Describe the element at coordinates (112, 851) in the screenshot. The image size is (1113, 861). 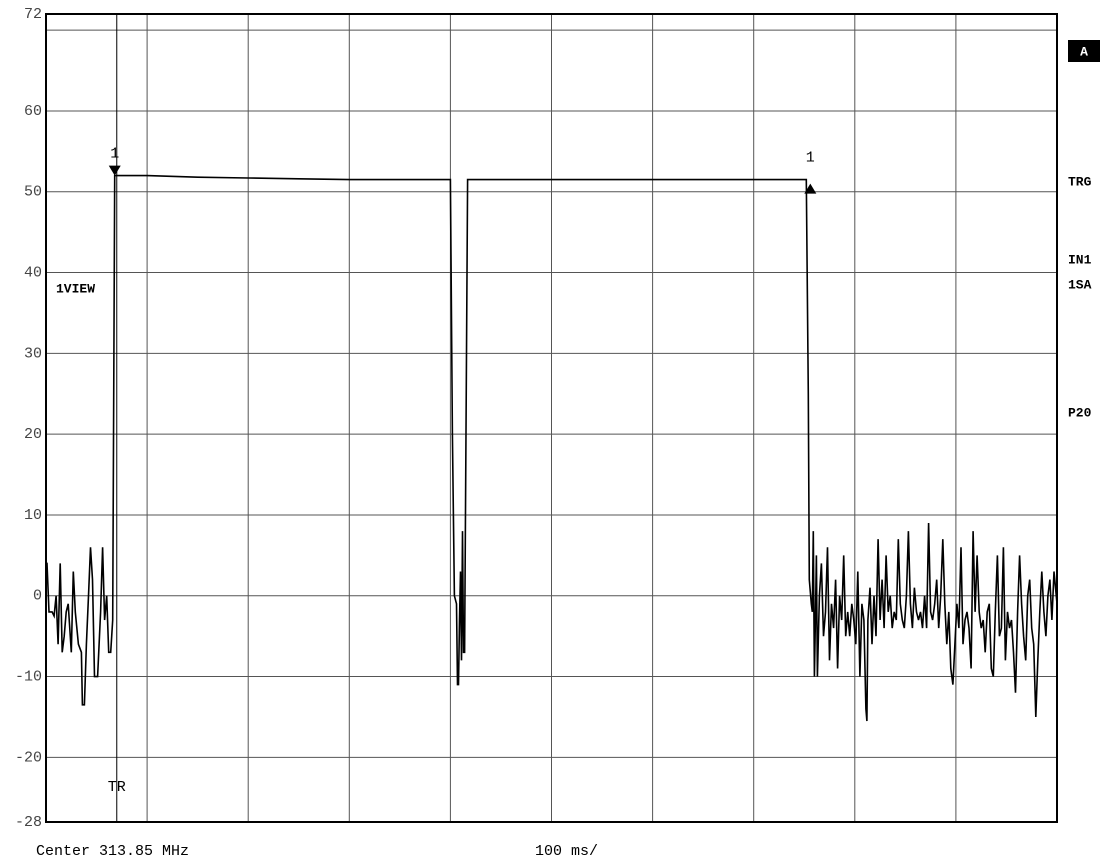
I see `footer-center-frequency: Center 313.85 MHz` at that location.